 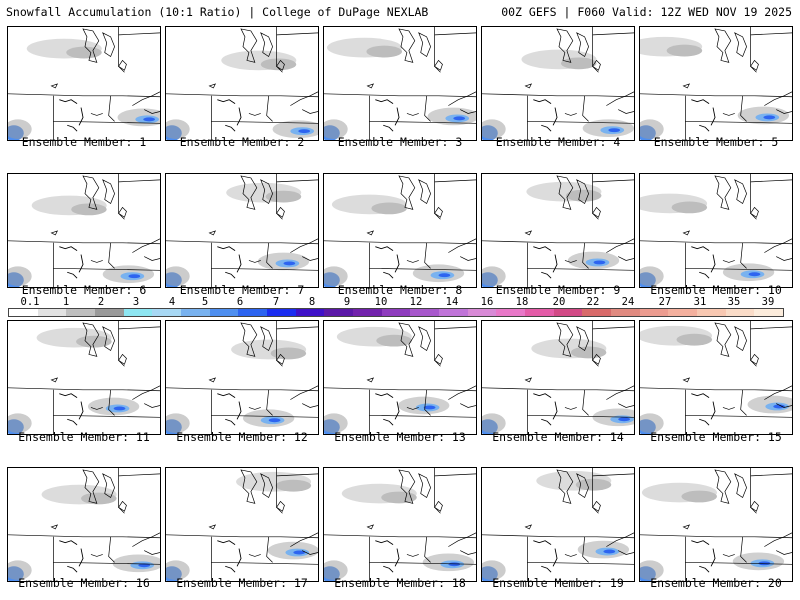 What do you see at coordinates (400, 142) in the screenshot?
I see `ensemble-member-label-3: Ensemble Member: 3` at bounding box center [400, 142].